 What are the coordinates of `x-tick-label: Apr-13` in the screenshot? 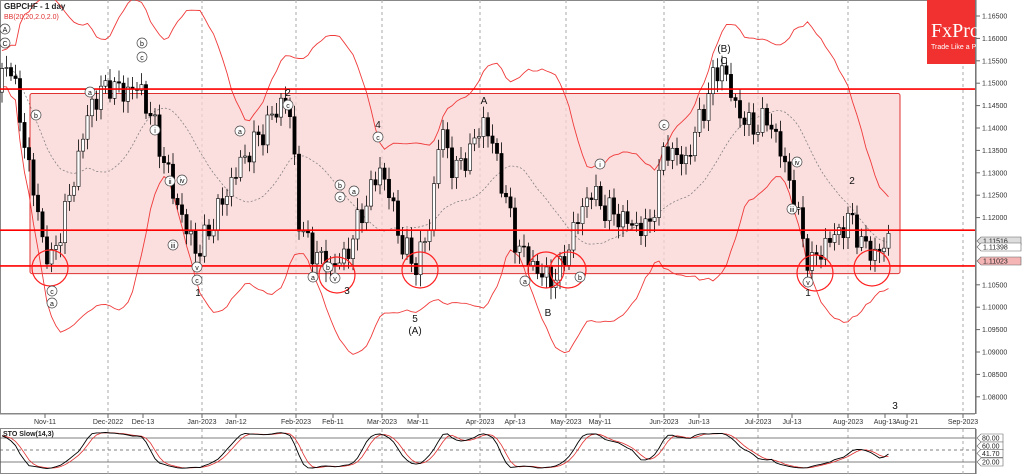 It's located at (514, 422).